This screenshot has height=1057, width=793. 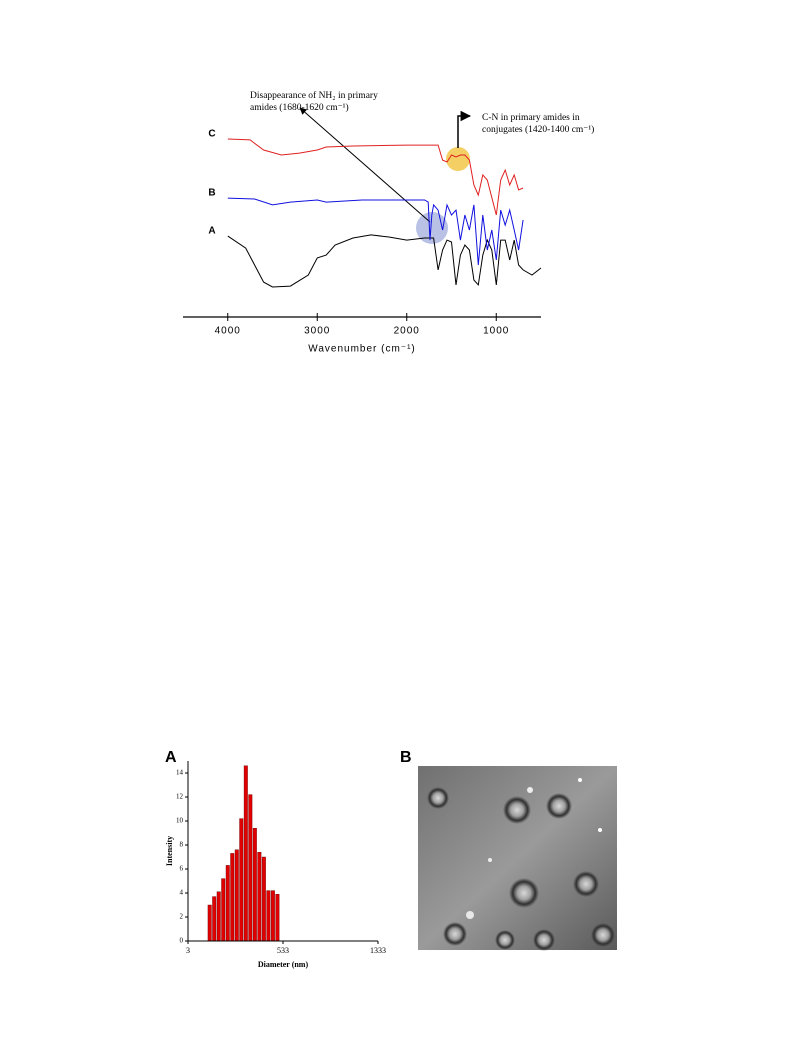 What do you see at coordinates (496, 331) in the screenshot?
I see `x-tick-label: 1000` at bounding box center [496, 331].